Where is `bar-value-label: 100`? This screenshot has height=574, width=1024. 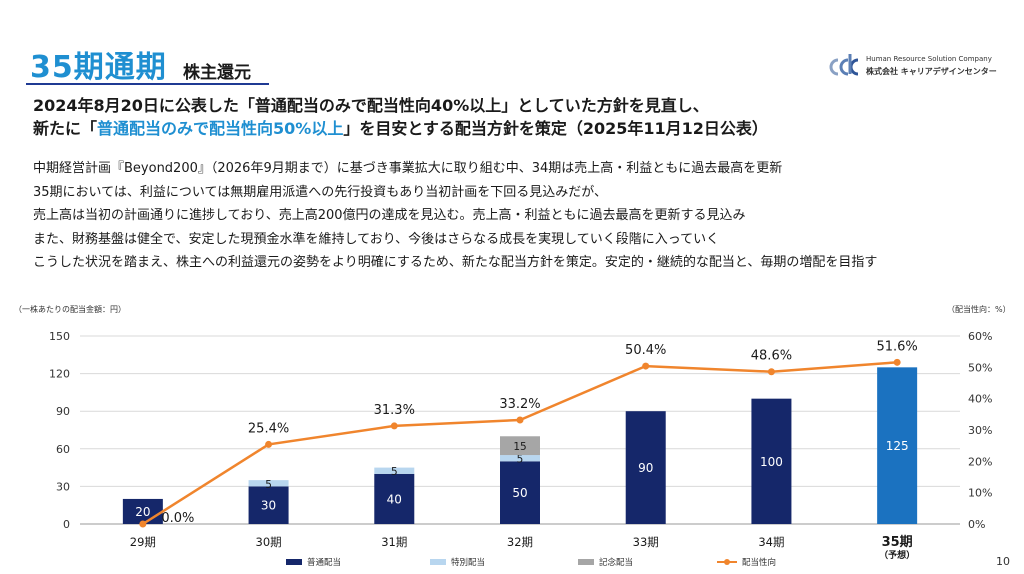 bar-value-label: 100 is located at coordinates (771, 462).